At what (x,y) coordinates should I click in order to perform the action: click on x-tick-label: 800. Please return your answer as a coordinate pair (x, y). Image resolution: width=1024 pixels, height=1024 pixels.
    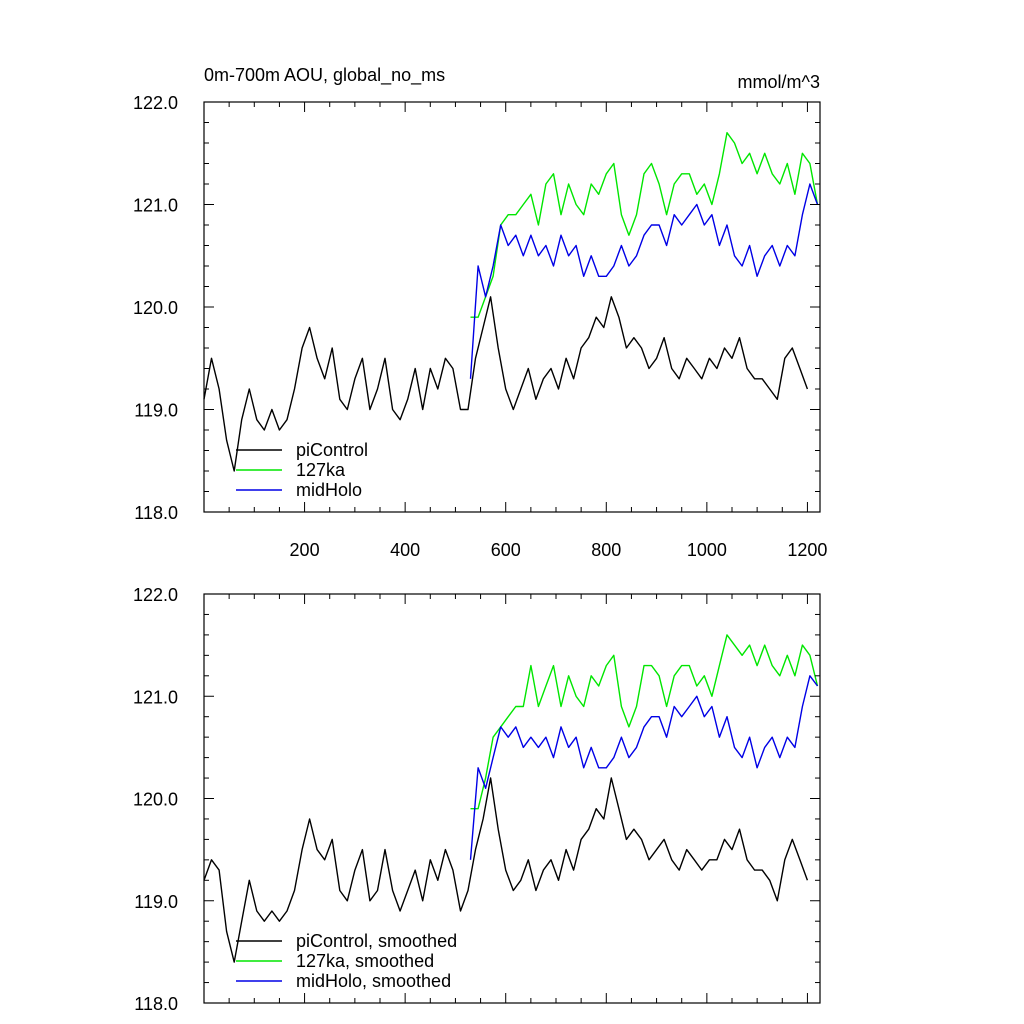
    Looking at the image, I should click on (606, 550).